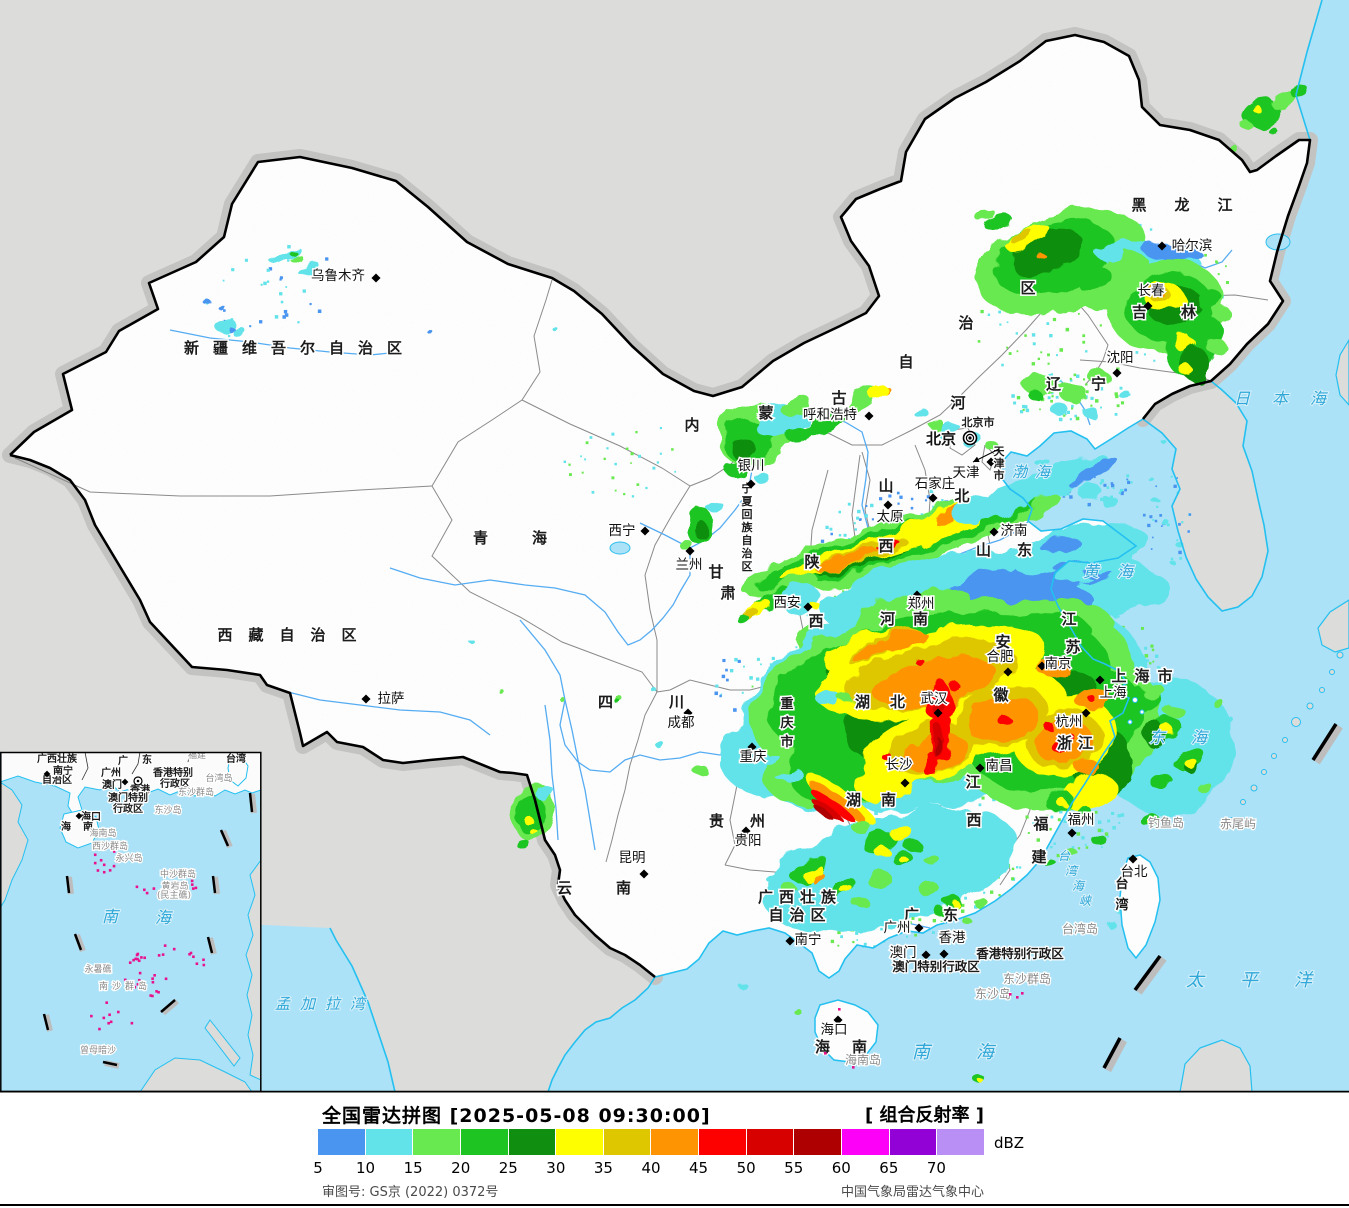  What do you see at coordinates (885, 546) in the screenshot?
I see `province-label: 西` at bounding box center [885, 546].